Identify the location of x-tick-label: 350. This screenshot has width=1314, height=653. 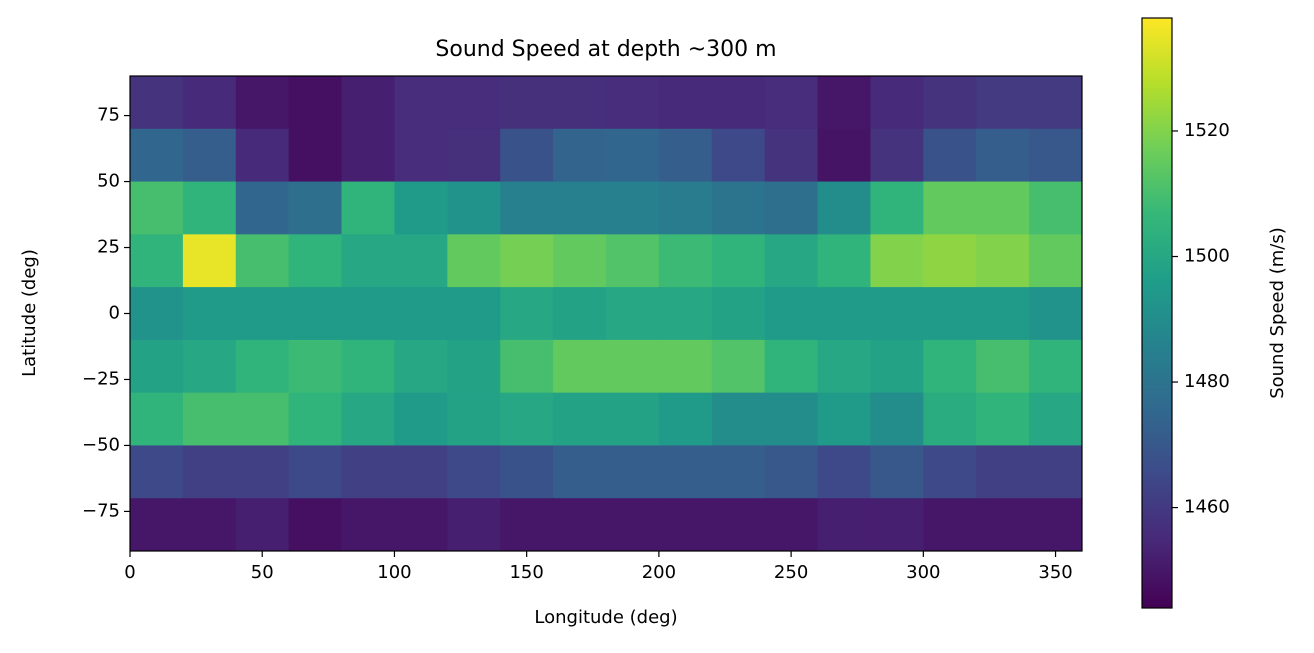
(1055, 572).